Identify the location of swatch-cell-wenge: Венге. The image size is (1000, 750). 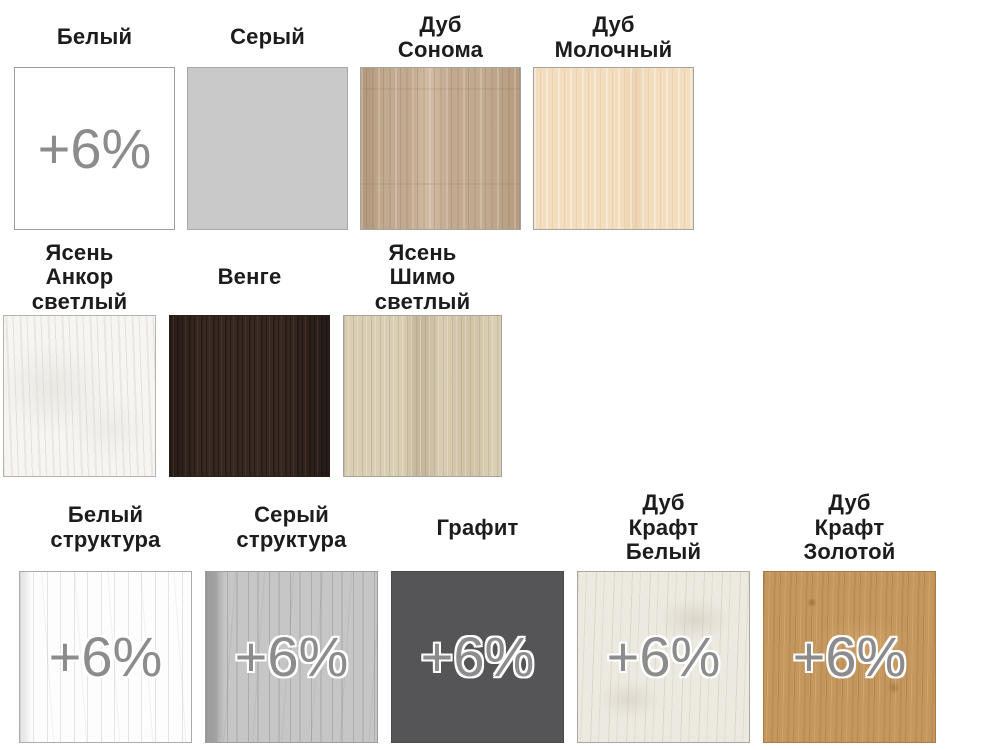
(249, 358).